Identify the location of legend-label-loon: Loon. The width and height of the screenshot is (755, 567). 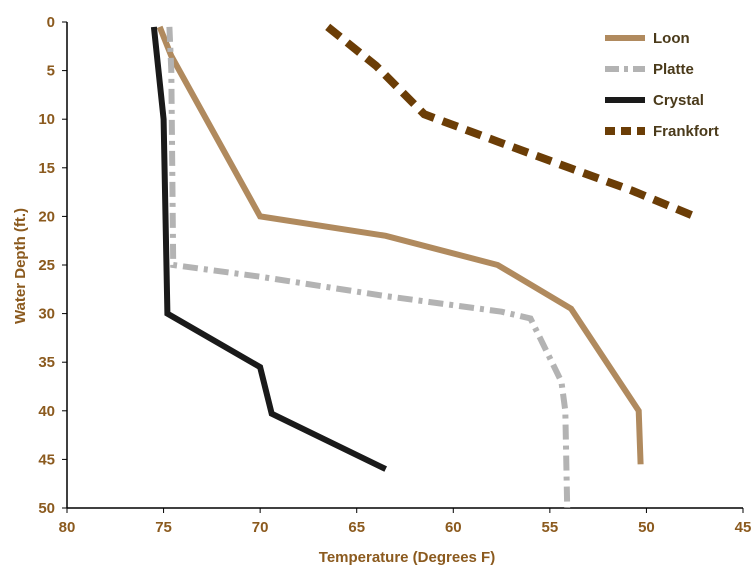
(671, 38).